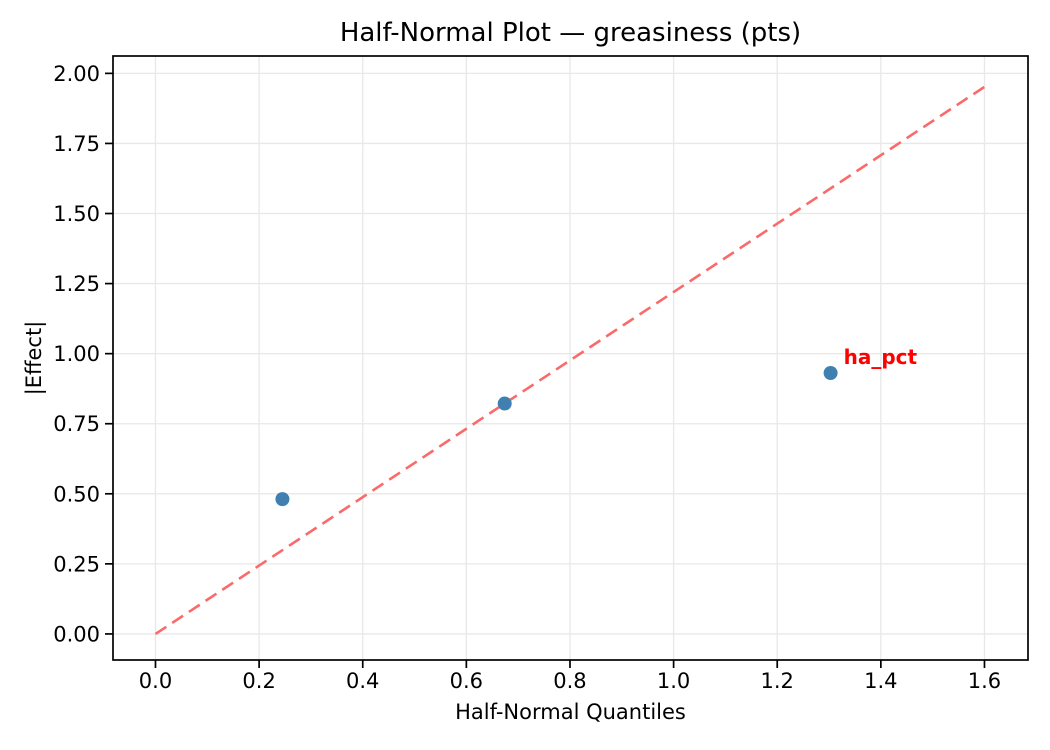  What do you see at coordinates (76, 284) in the screenshot?
I see `y-tick-label: 1.25` at bounding box center [76, 284].